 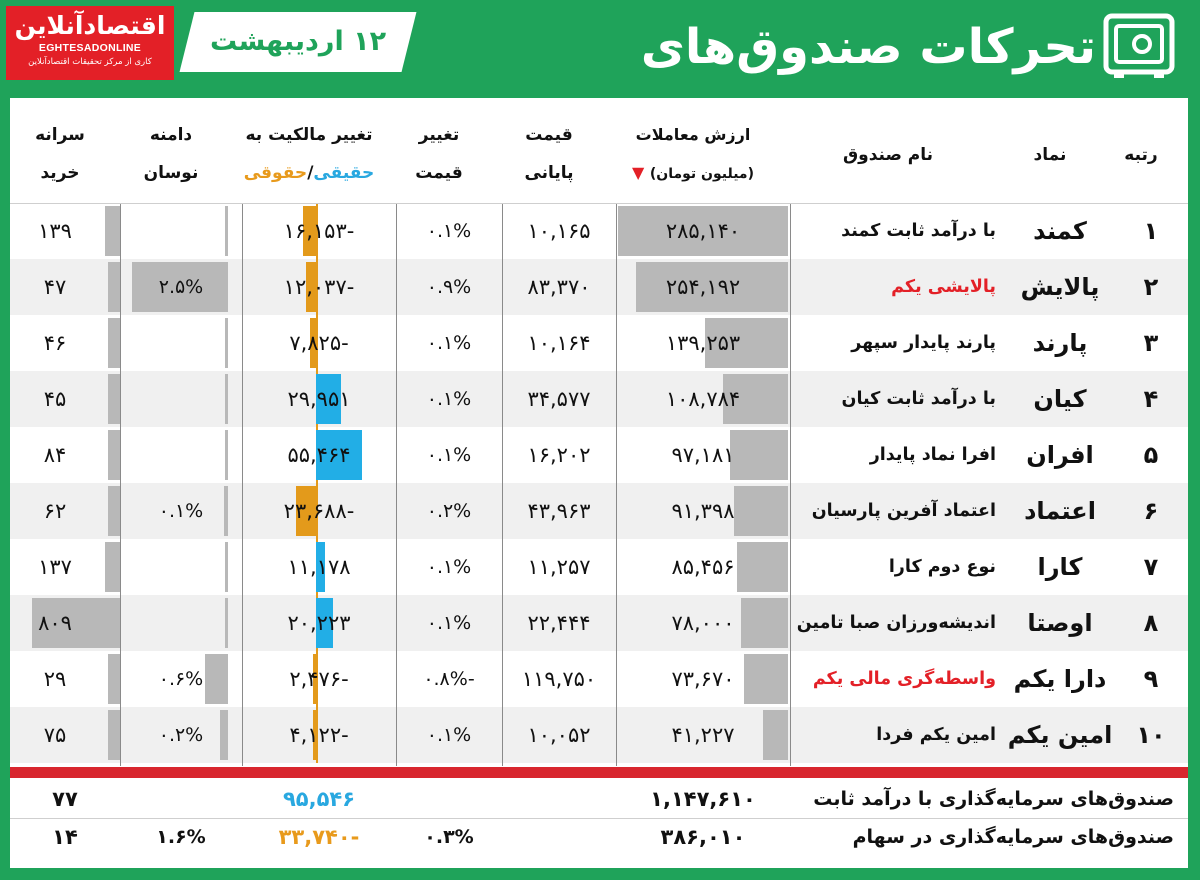 I want to click on per-capita-buy-cell: ۴۷, so click(x=65, y=287).